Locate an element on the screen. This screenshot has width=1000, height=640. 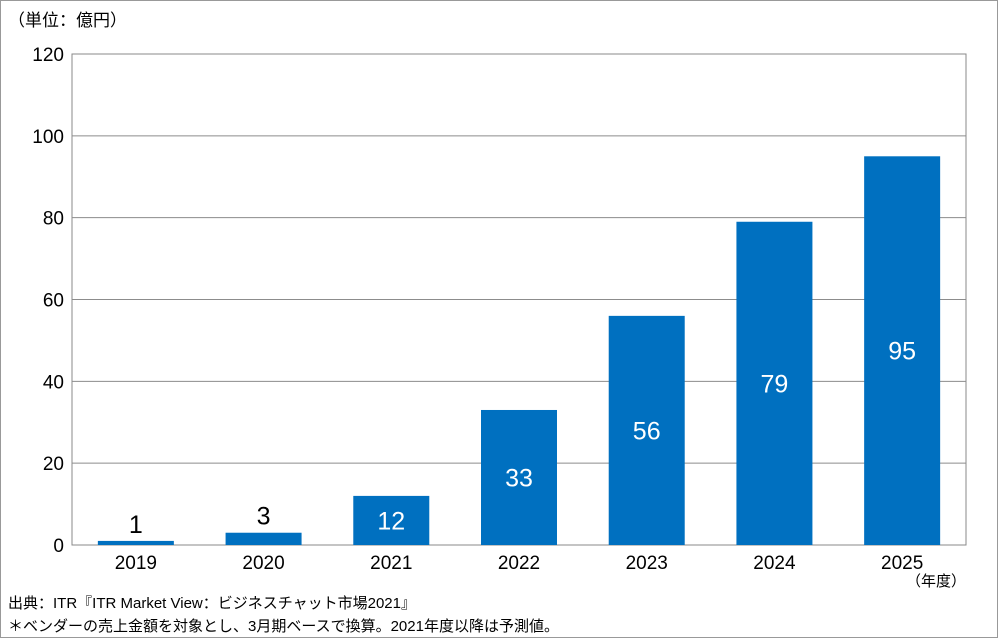
x-tick-label: 2024 is located at coordinates (774, 563).